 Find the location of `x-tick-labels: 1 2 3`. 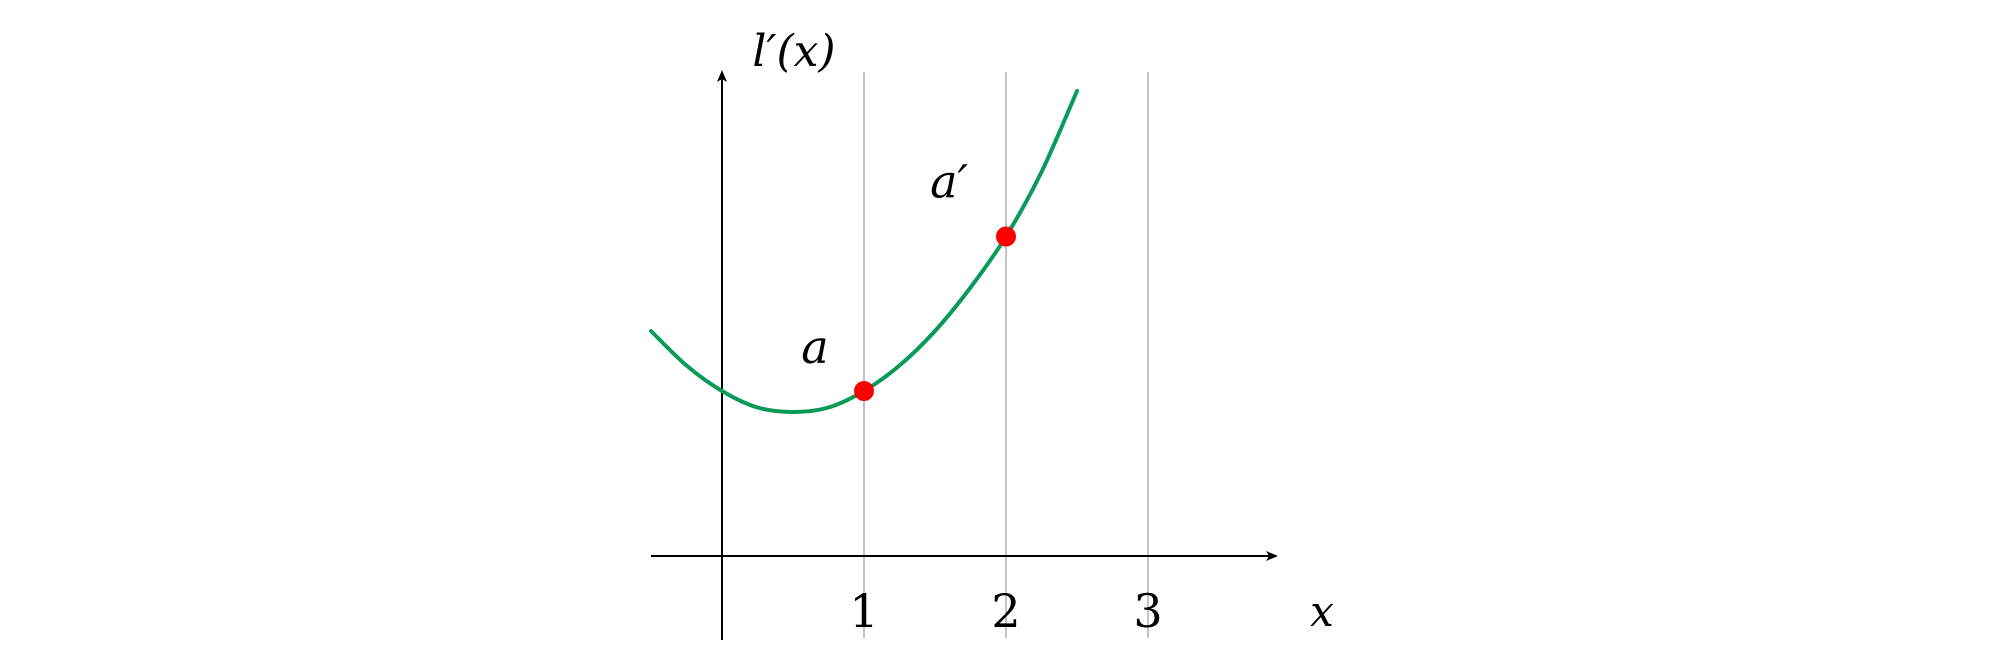

x-tick-labels: 1 2 3 is located at coordinates (1005, 611).